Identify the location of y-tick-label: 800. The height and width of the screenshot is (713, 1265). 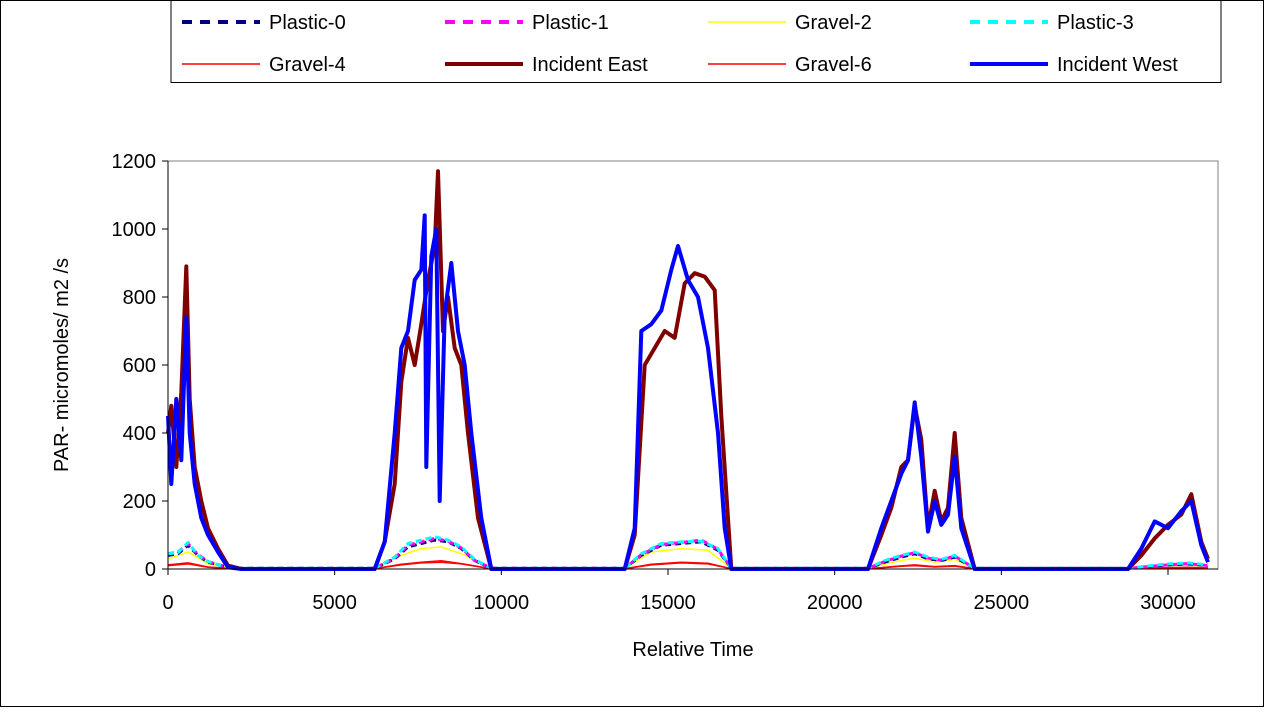
(139, 298).